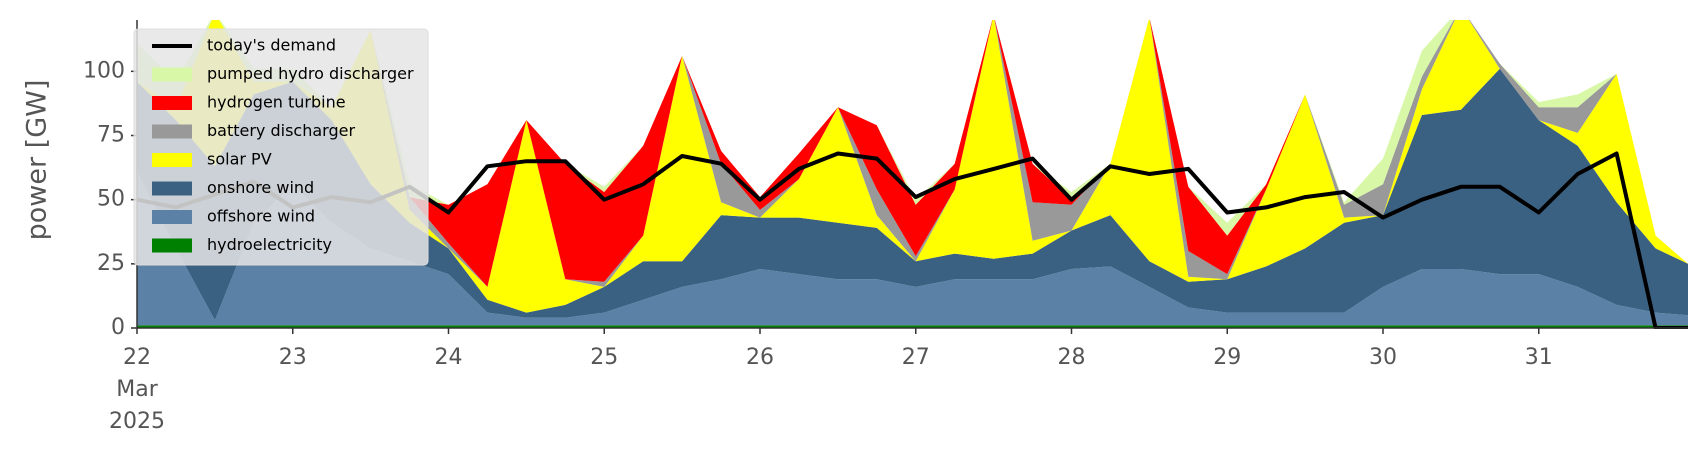 This screenshot has width=1706, height=460. Describe the element at coordinates (137, 389) in the screenshot. I see `x-tick-sublabel: Mar` at that location.